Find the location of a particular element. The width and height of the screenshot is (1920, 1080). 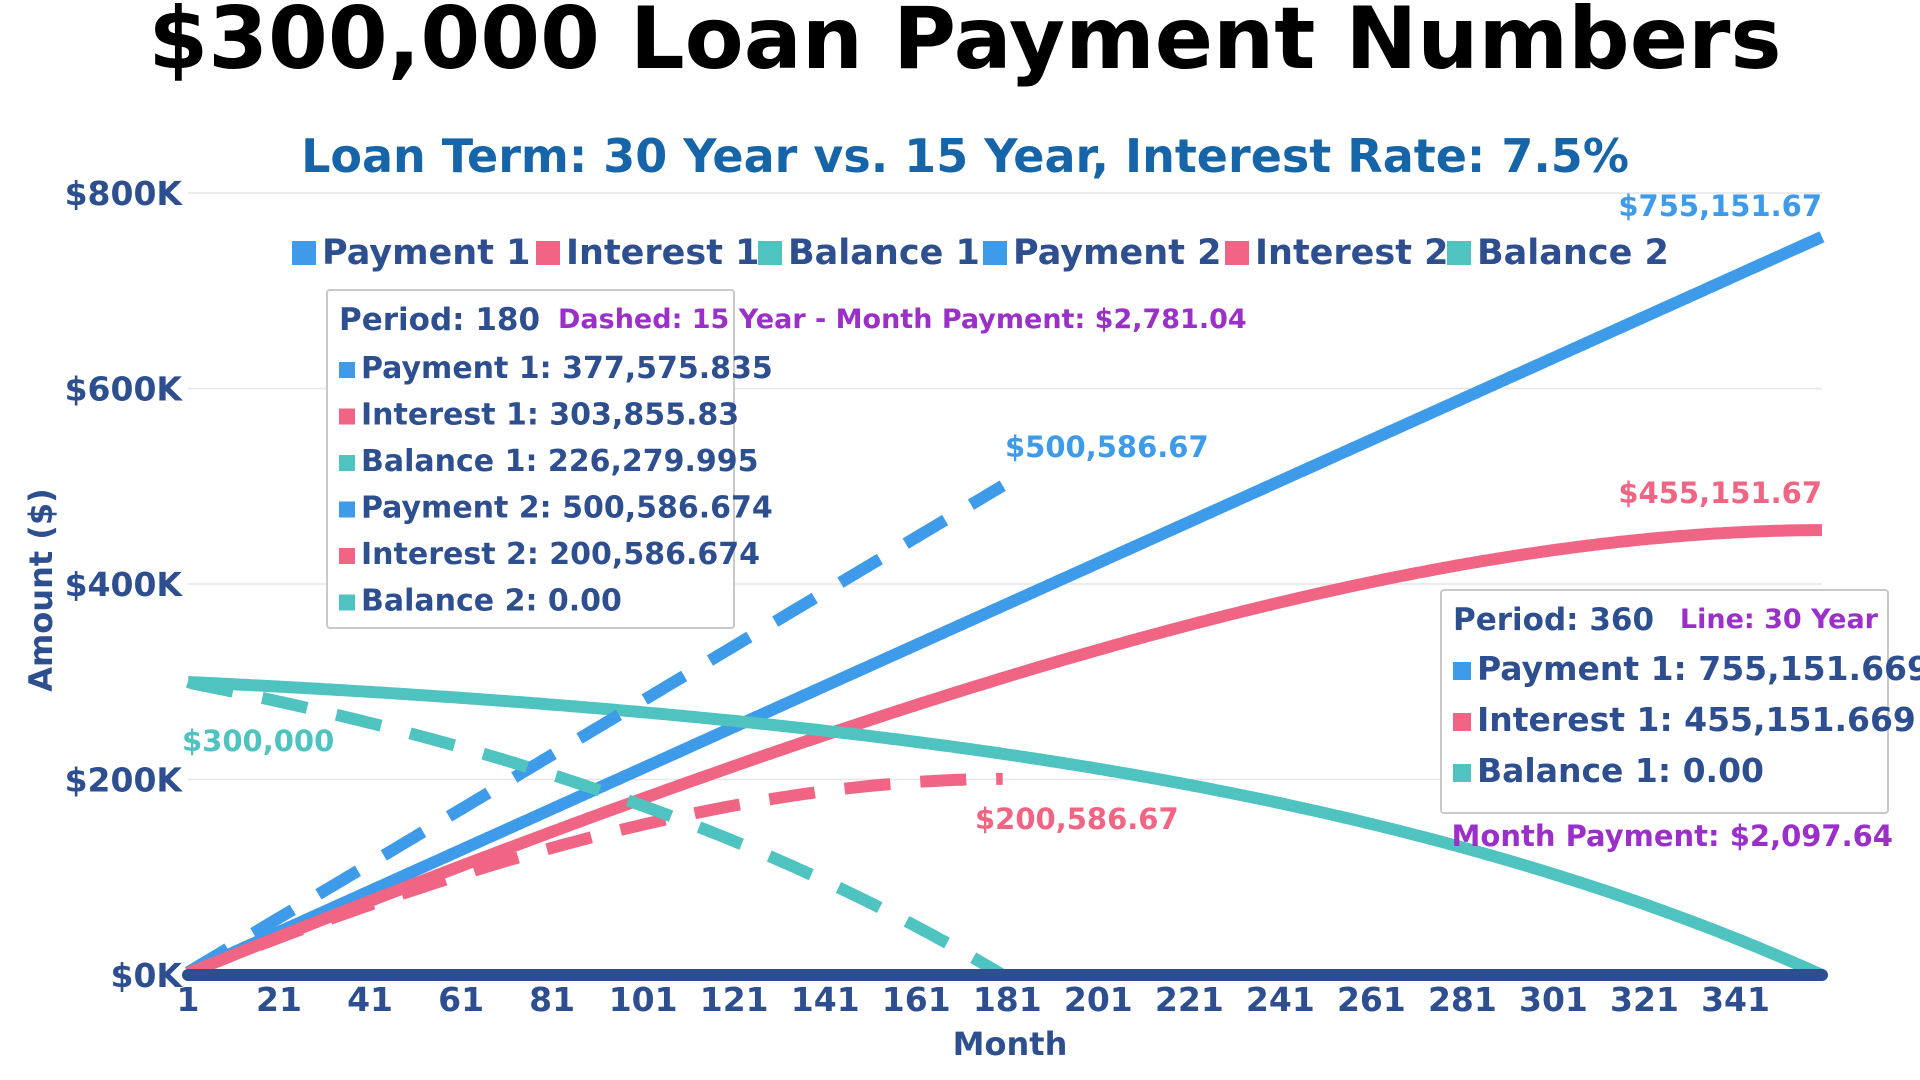

tooltip-row: Payment 1: 377,575.835 is located at coordinates (567, 368).